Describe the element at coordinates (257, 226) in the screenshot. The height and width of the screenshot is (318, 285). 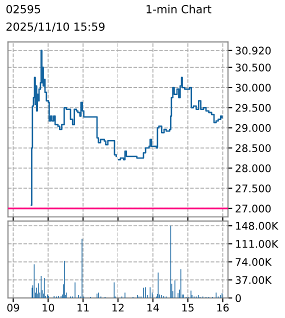
I see `y-tick-label: 148.00K` at that location.